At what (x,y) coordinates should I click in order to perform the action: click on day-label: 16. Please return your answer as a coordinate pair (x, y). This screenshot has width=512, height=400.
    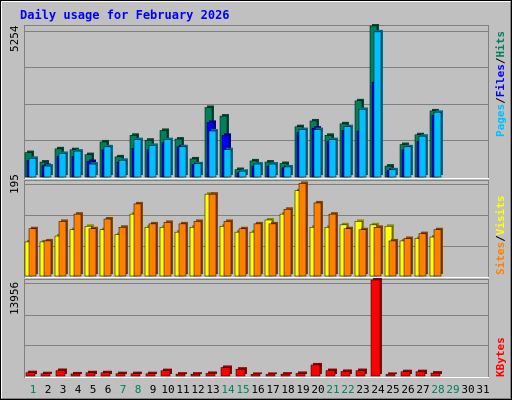
    Looking at the image, I should click on (257, 389).